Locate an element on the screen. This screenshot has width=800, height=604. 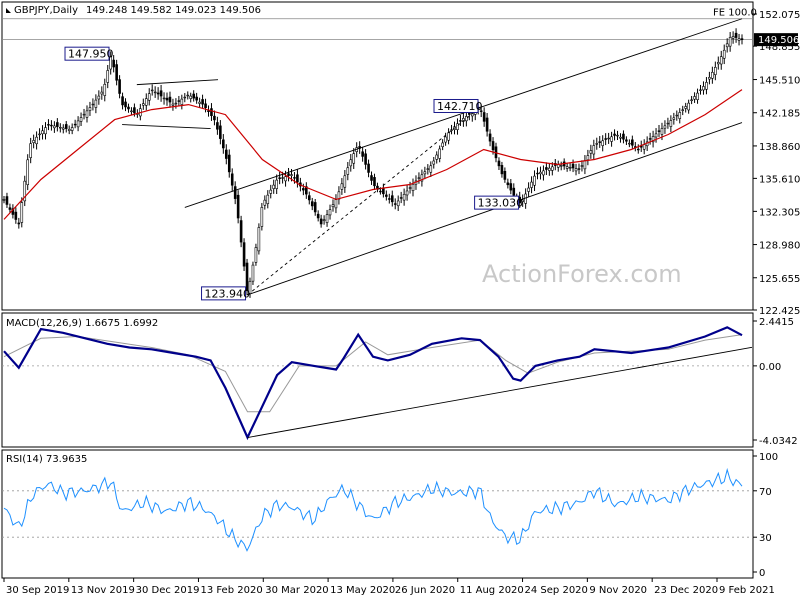
rsi-tick-label: 70 is located at coordinates (765, 492).